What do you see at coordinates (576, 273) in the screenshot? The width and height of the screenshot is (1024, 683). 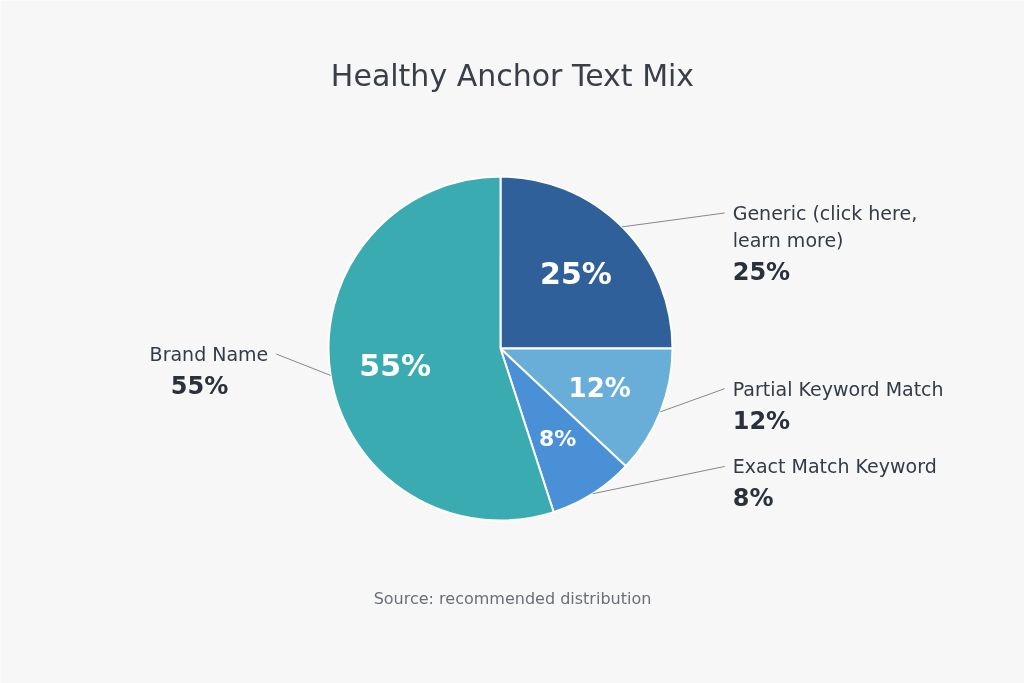 I see `data-label: 25%` at bounding box center [576, 273].